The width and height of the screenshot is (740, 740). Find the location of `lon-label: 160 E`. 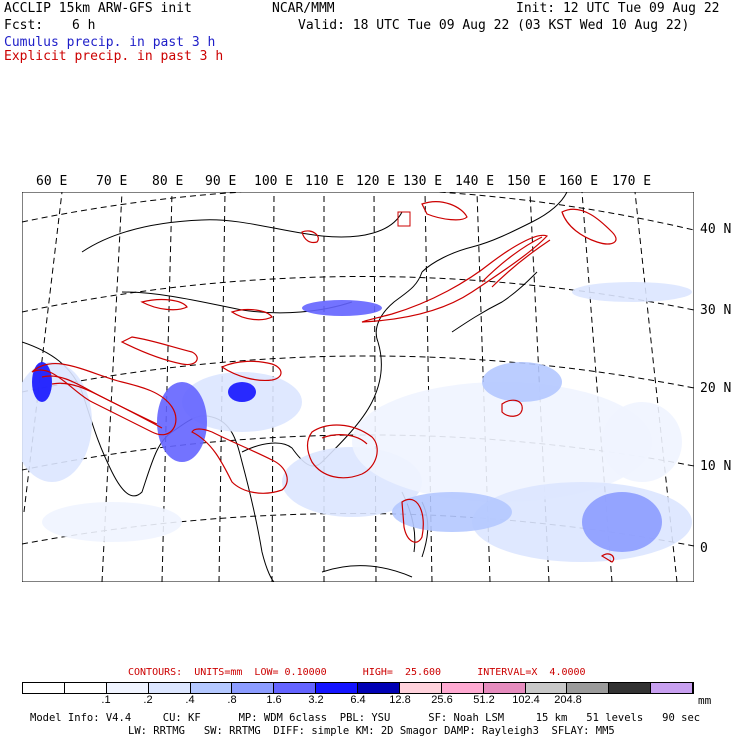

lon-label: 160 E is located at coordinates (579, 181).